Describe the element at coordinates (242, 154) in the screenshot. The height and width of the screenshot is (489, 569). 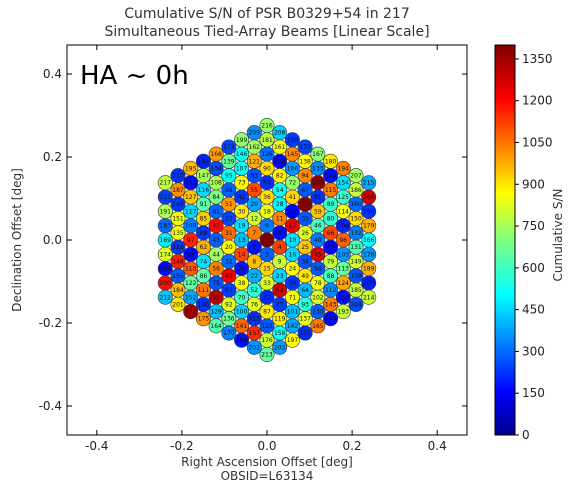
I see `beam-label: 146` at that location.